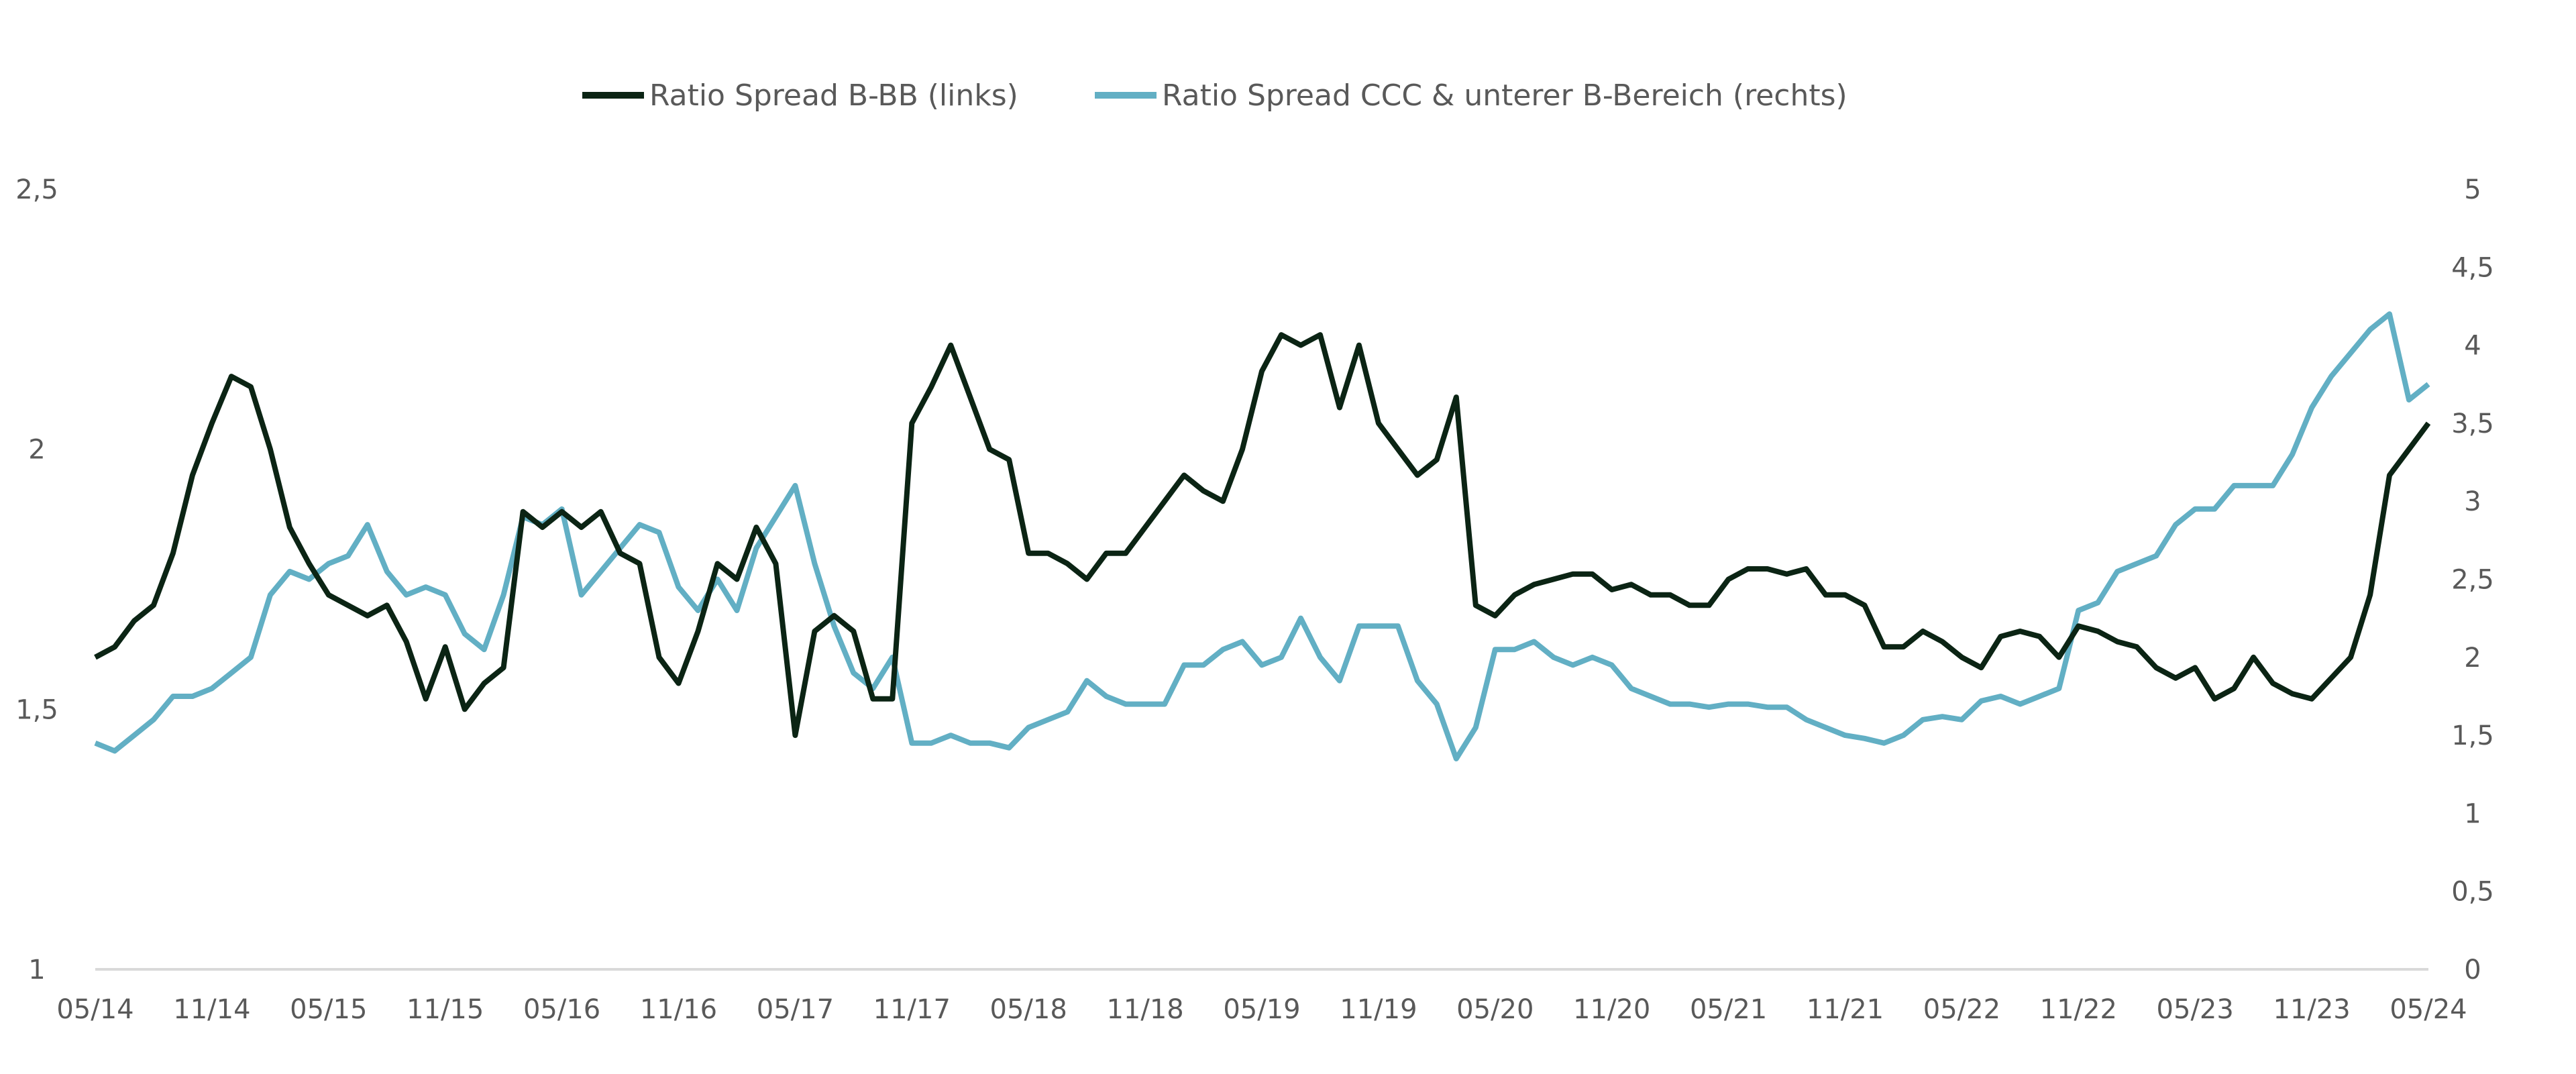 The height and width of the screenshot is (1074, 2576). I want to click on x-tick-label: 05/18, so click(1028, 1009).